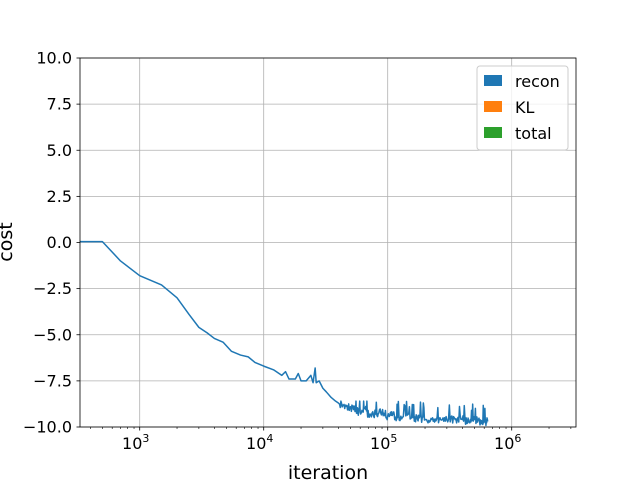 Image resolution: width=640 pixels, height=480 pixels. What do you see at coordinates (59, 104) in the screenshot?
I see `y-tick-label: 7.5` at bounding box center [59, 104].